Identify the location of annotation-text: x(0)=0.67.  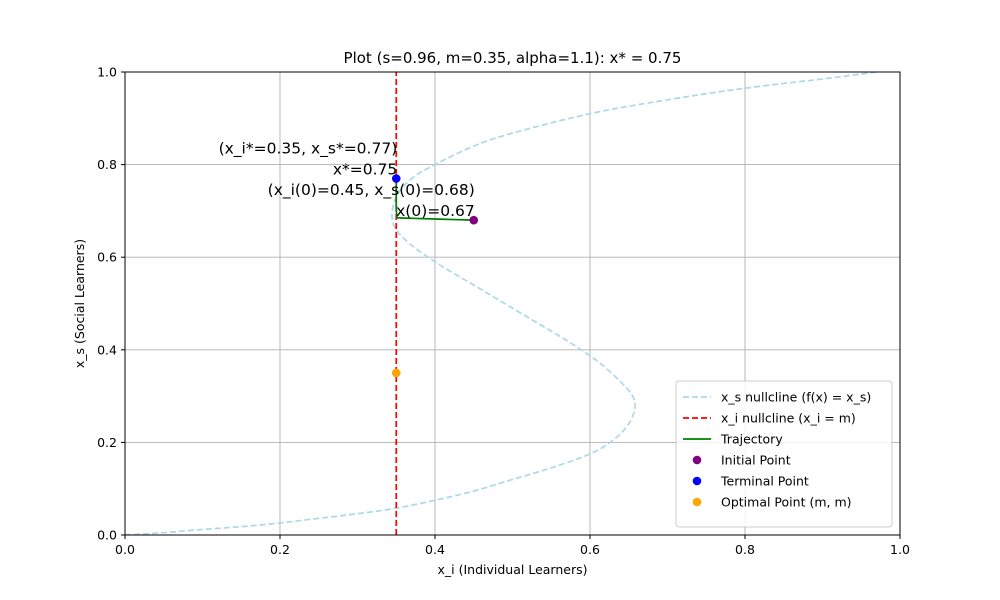
(435, 211).